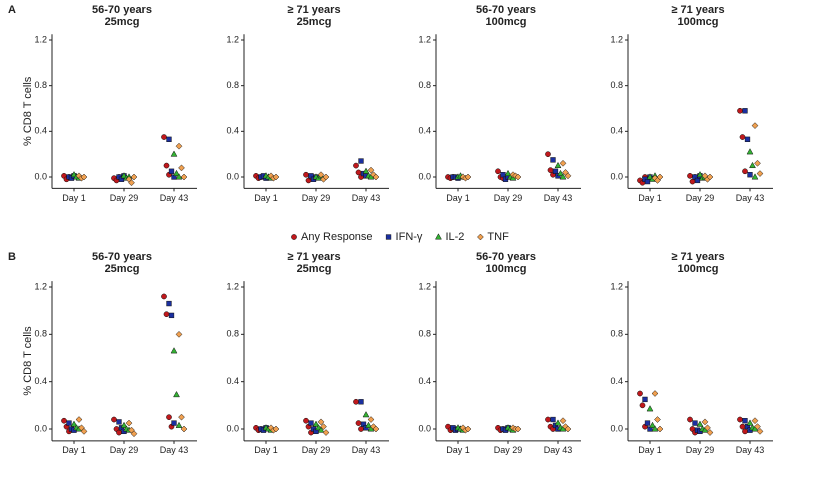  What do you see at coordinates (12, 257) in the screenshot?
I see `panel-letter: B` at bounding box center [12, 257].